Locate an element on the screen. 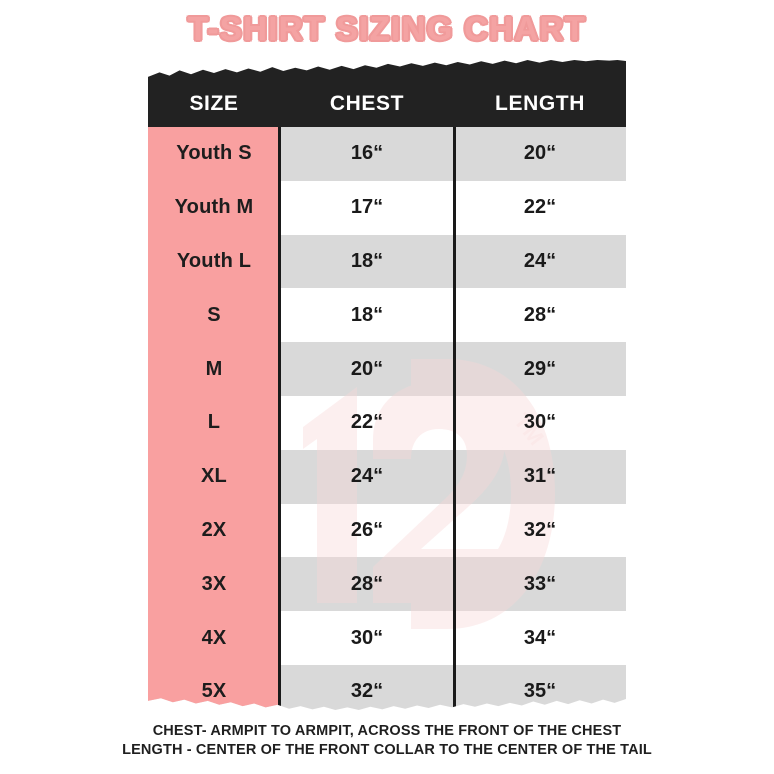 This screenshot has height=774, width=774. cell-size: 4X is located at coordinates (214, 638).